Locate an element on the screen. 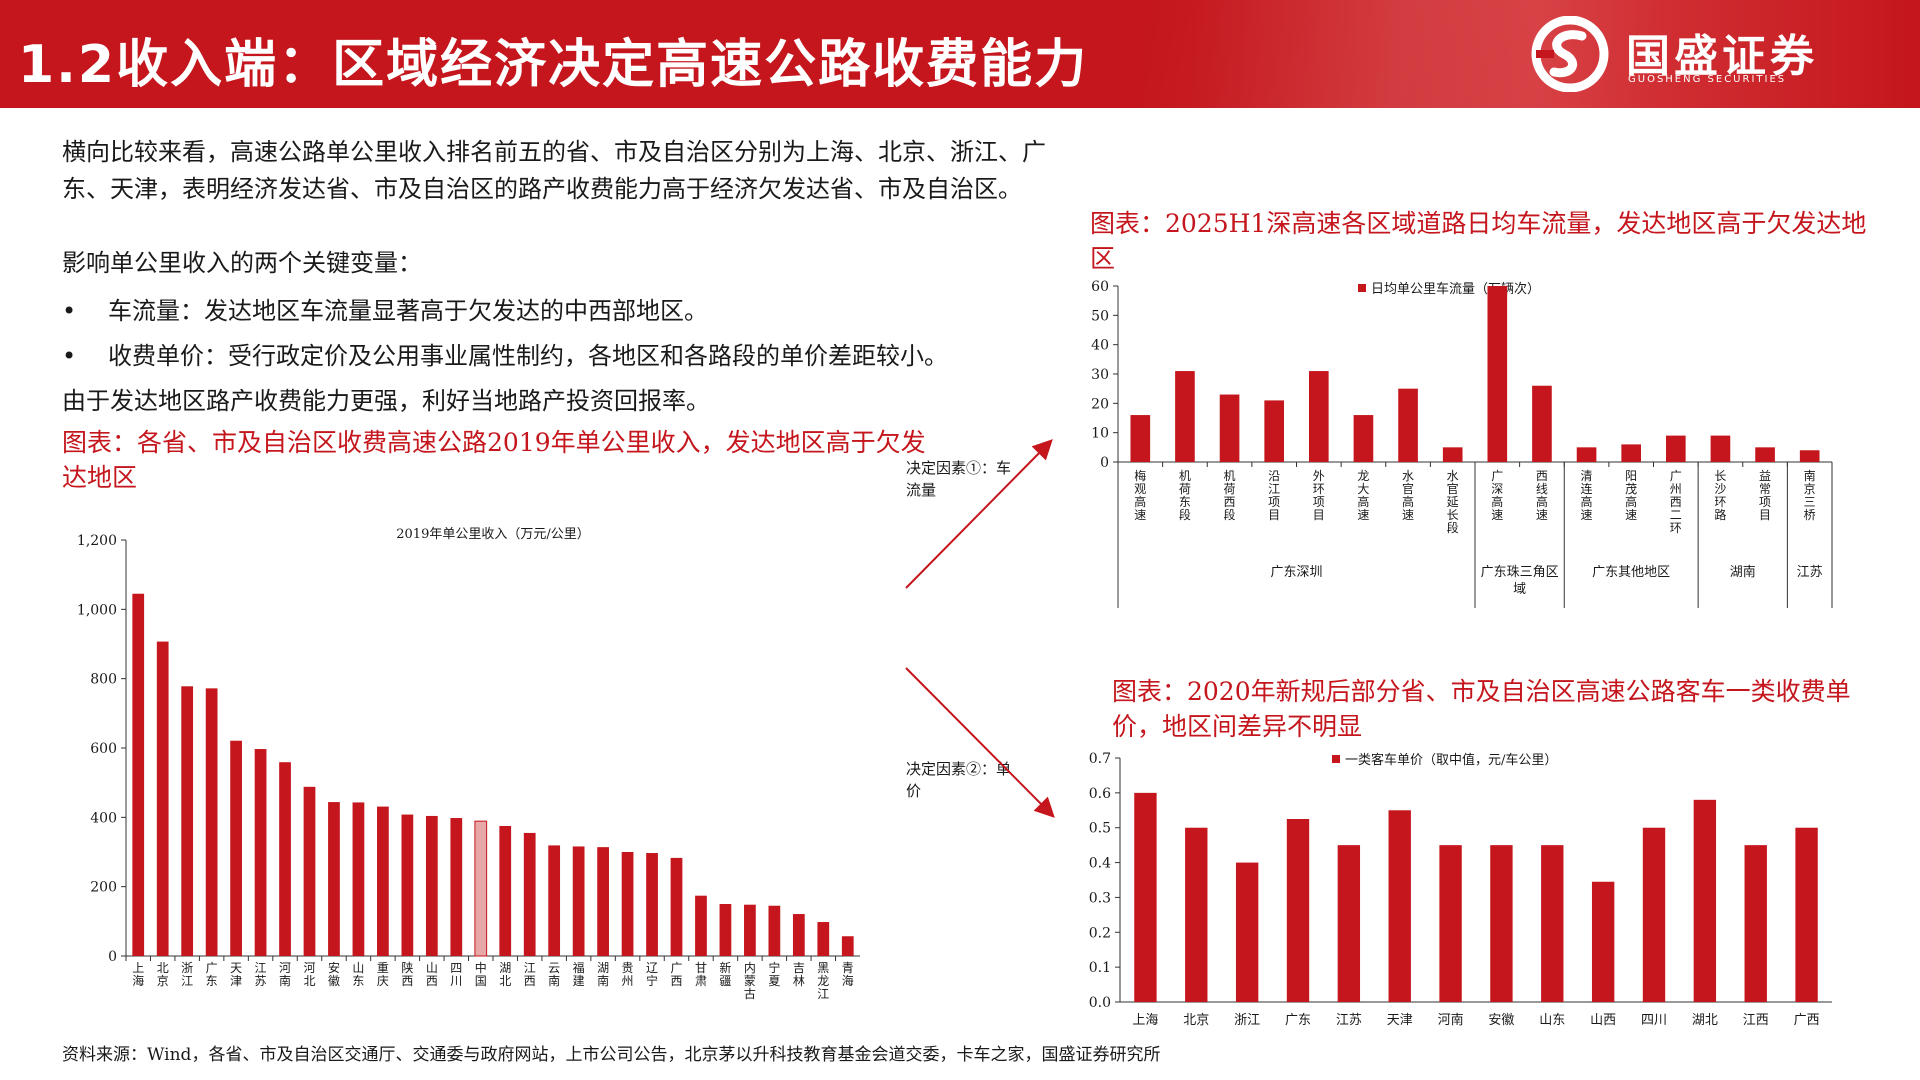 This screenshot has height=1080, width=1920. x-tick-label: 南京三桥 is located at coordinates (1810, 495).